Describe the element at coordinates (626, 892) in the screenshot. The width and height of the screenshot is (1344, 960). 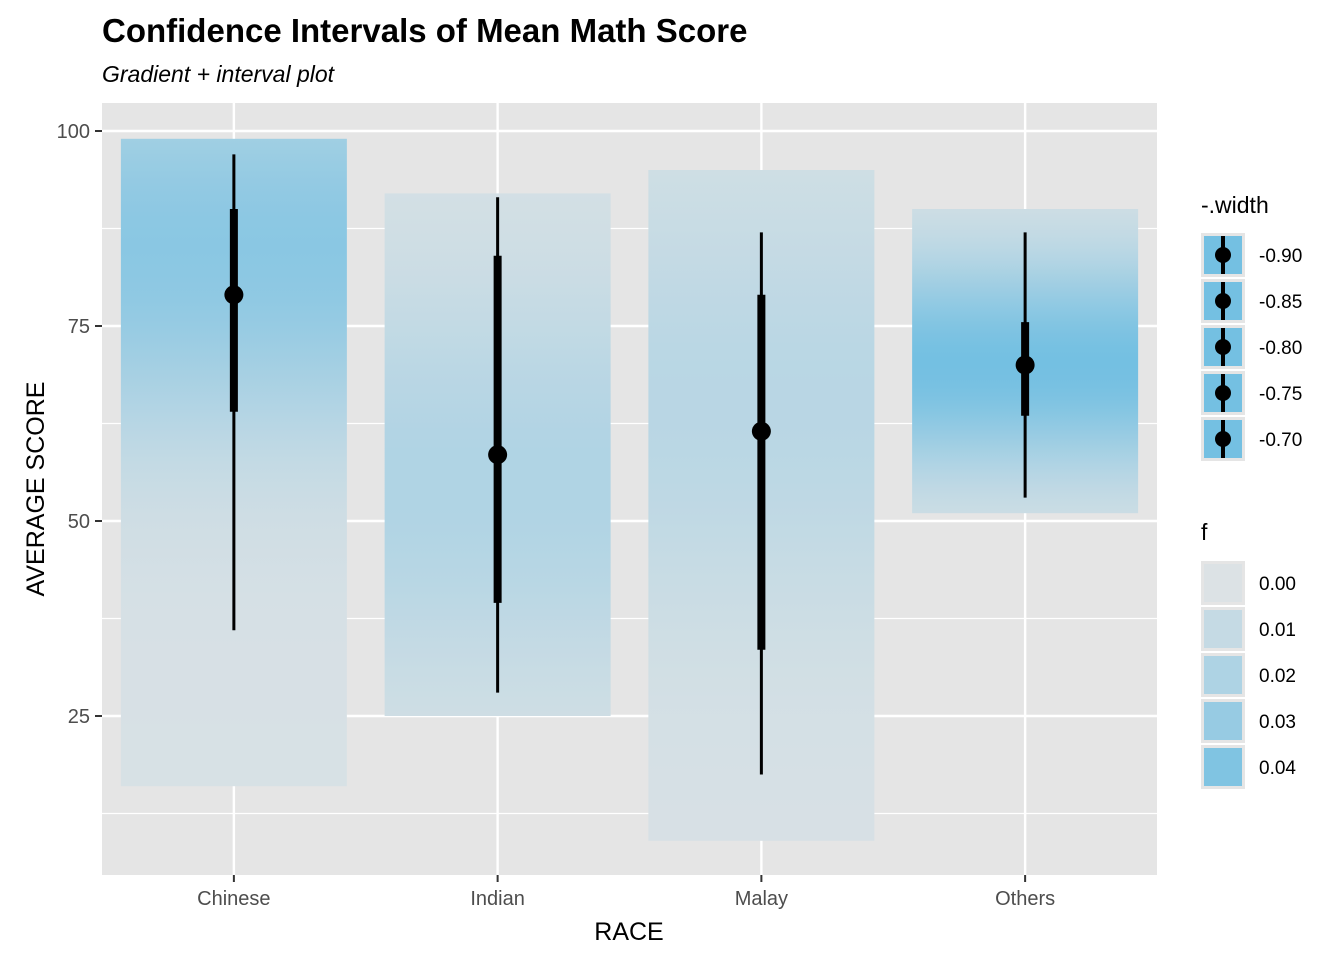
I see `x-axis-ticks: Chinese Indian Malay Others` at that location.